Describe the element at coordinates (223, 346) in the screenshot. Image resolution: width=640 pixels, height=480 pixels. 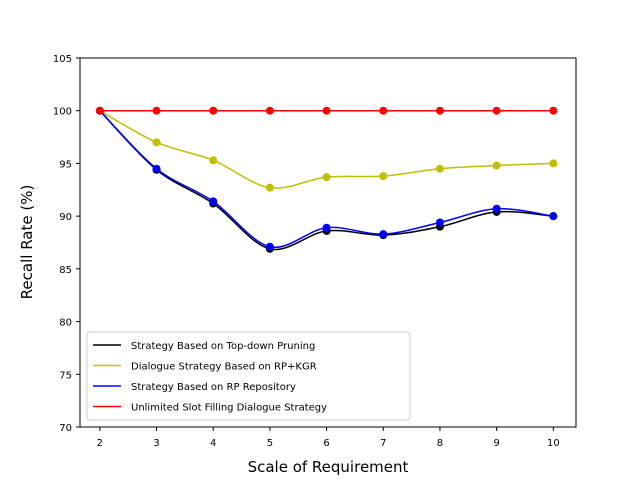
I see `legend-label: Strategy Based on Top-down Pruning` at that location.